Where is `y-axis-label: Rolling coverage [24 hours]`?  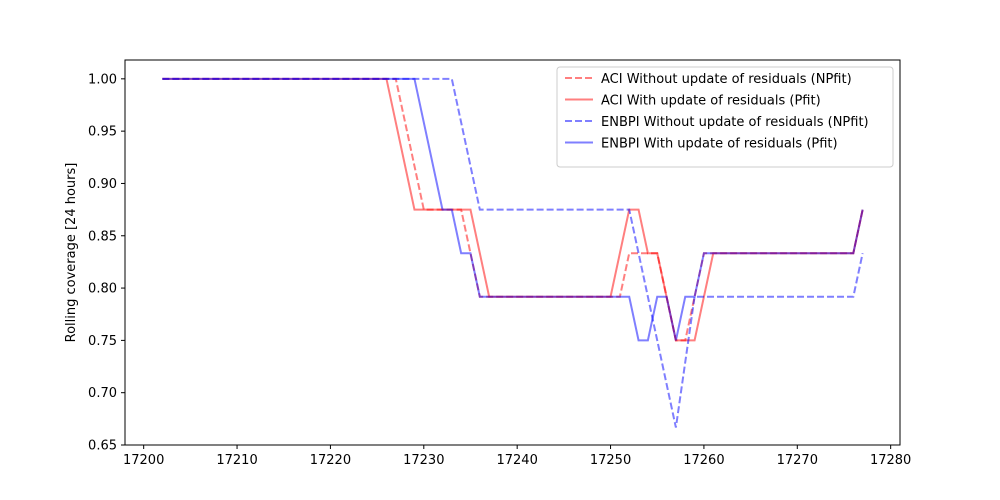 y-axis-label: Rolling coverage [24 hours] is located at coordinates (71, 253).